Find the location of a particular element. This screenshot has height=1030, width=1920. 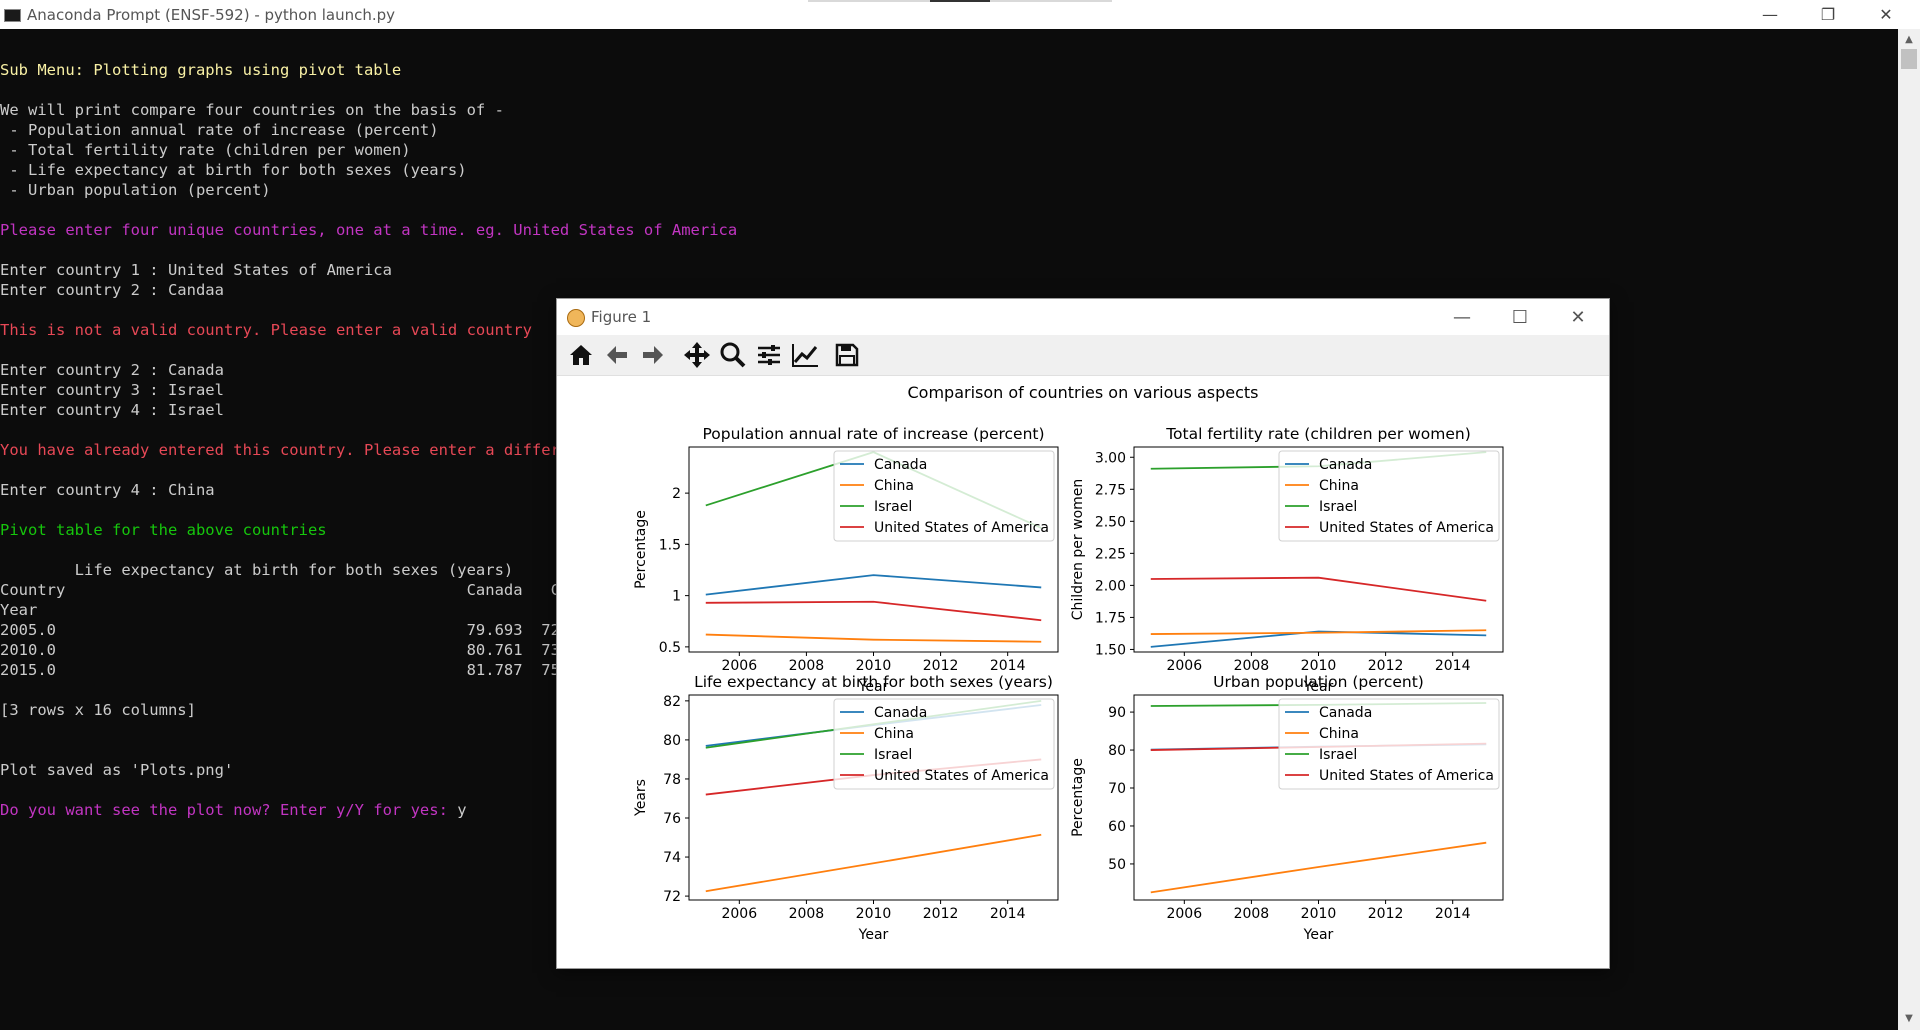

y-tick-label: 74 is located at coordinates (672, 858).